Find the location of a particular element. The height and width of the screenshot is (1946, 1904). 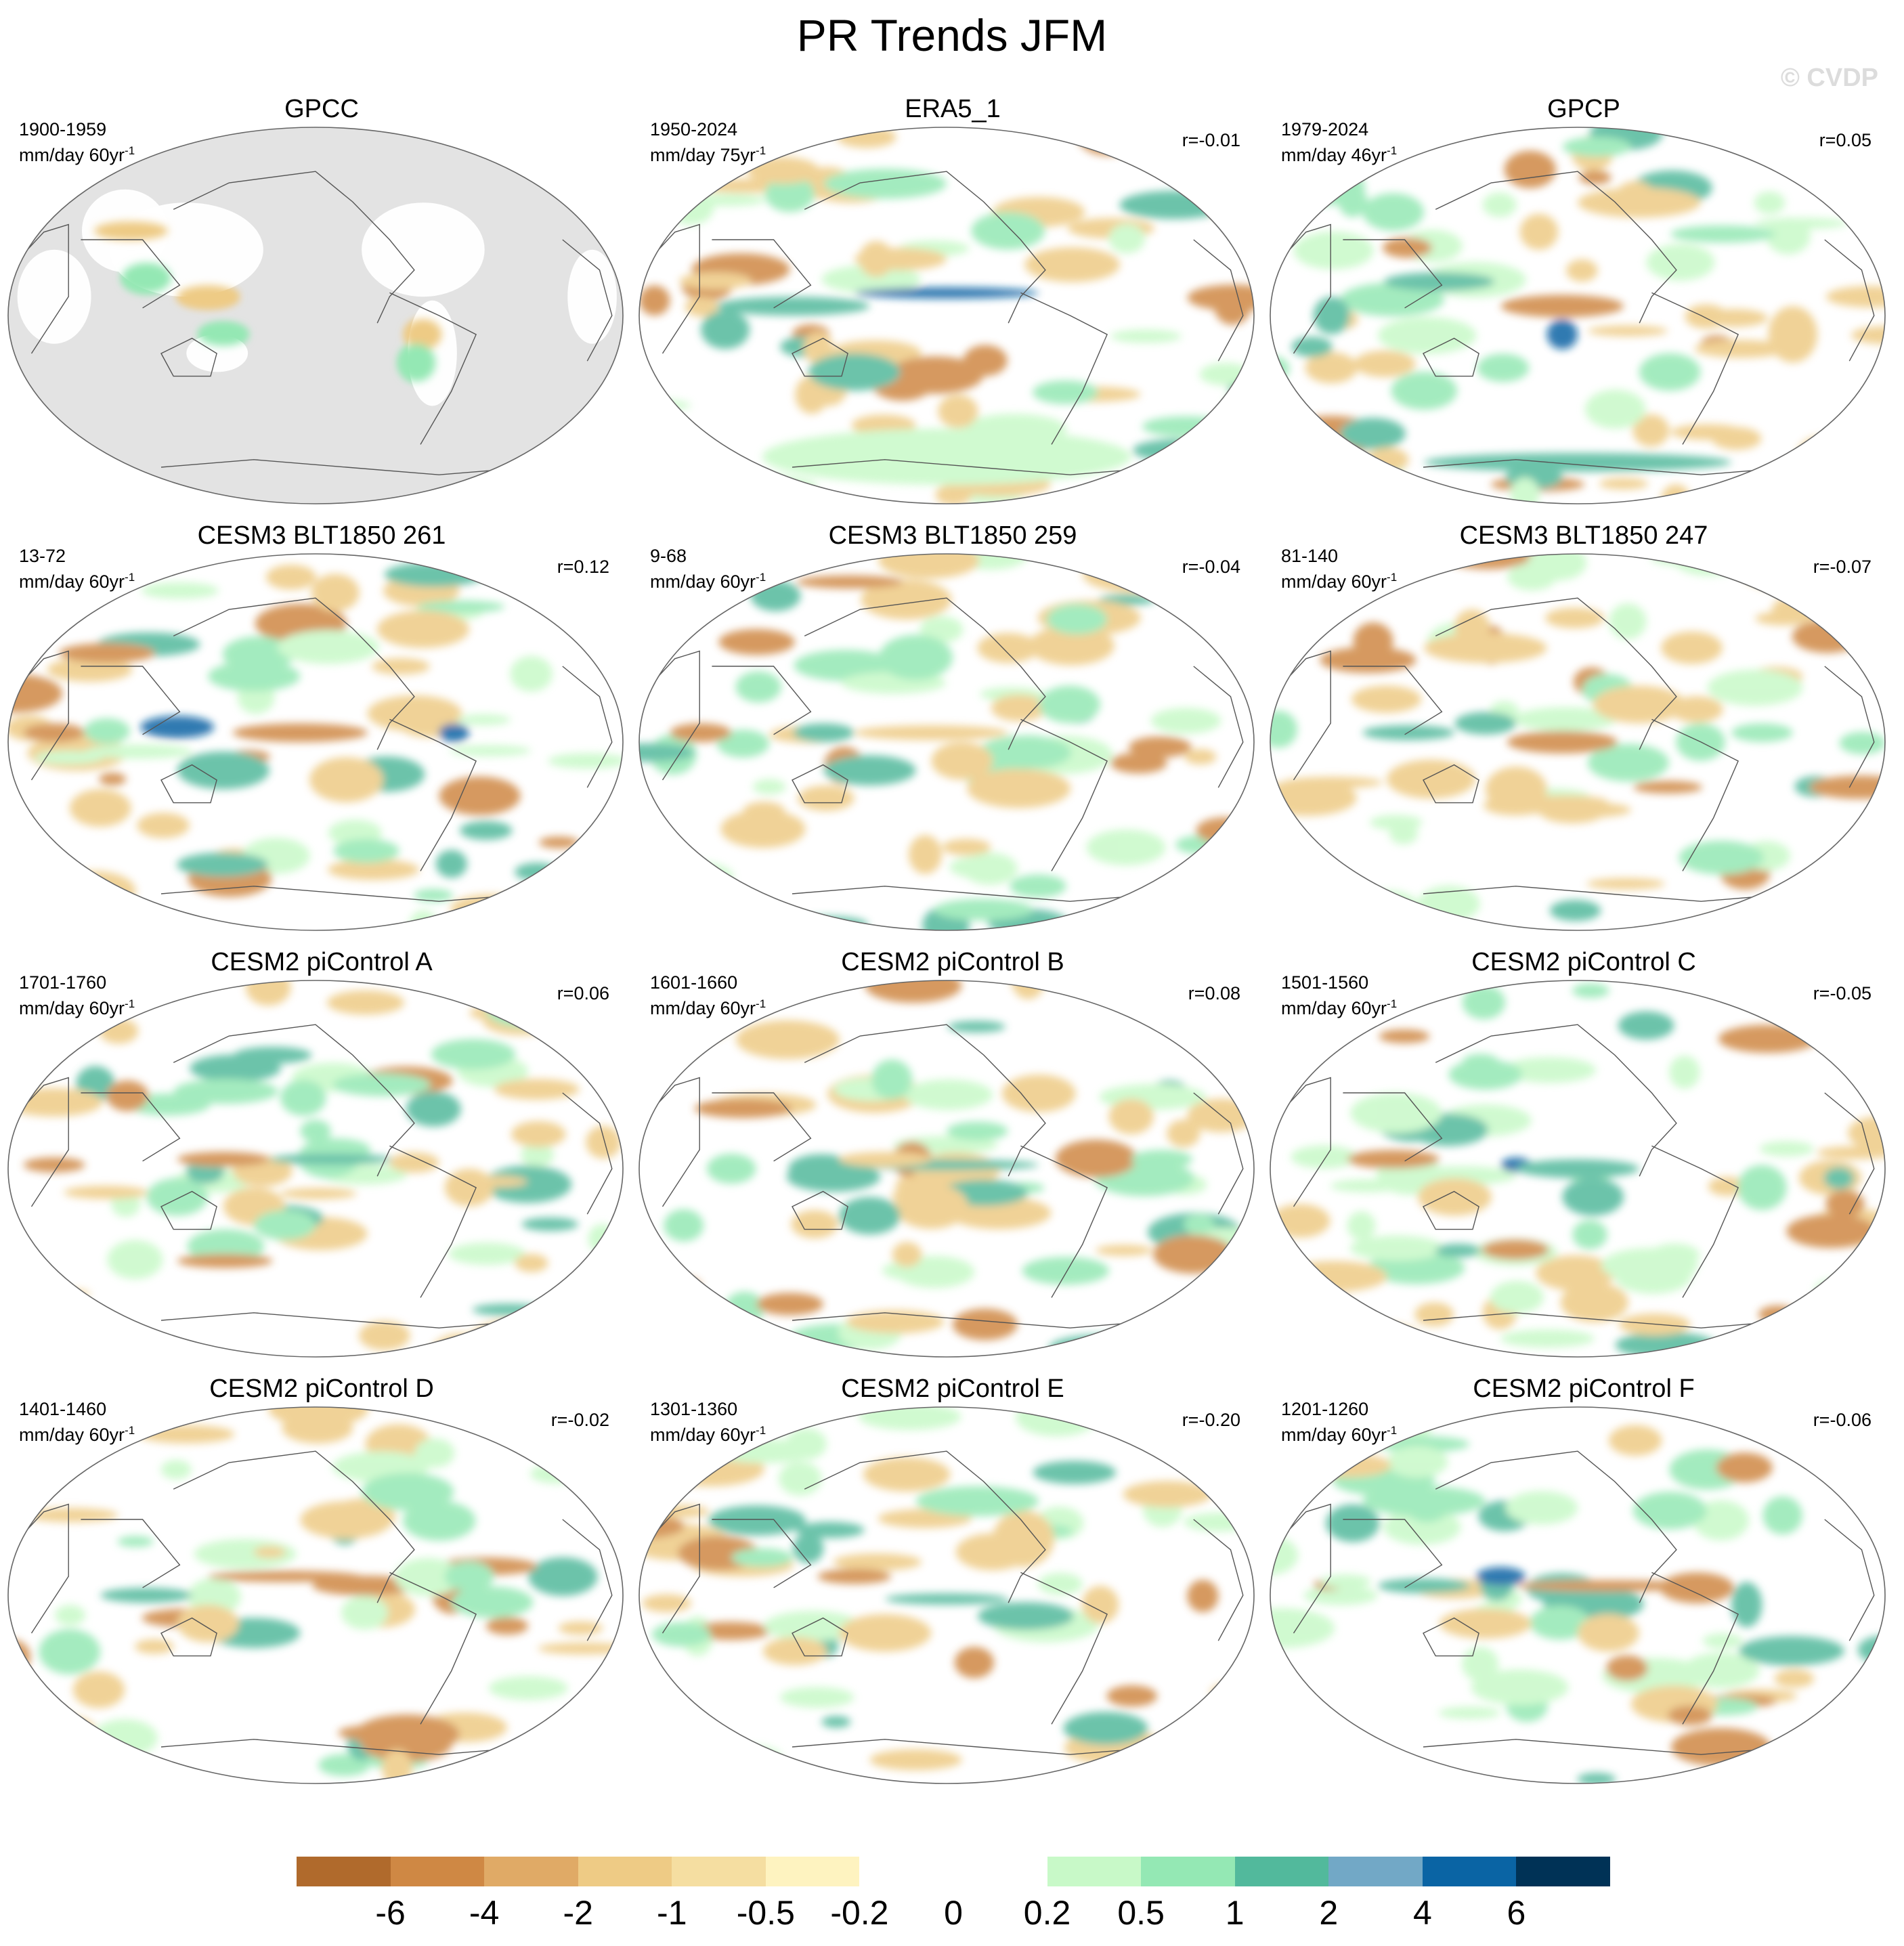

period-label: 1201-1260 is located at coordinates (1325, 1409).